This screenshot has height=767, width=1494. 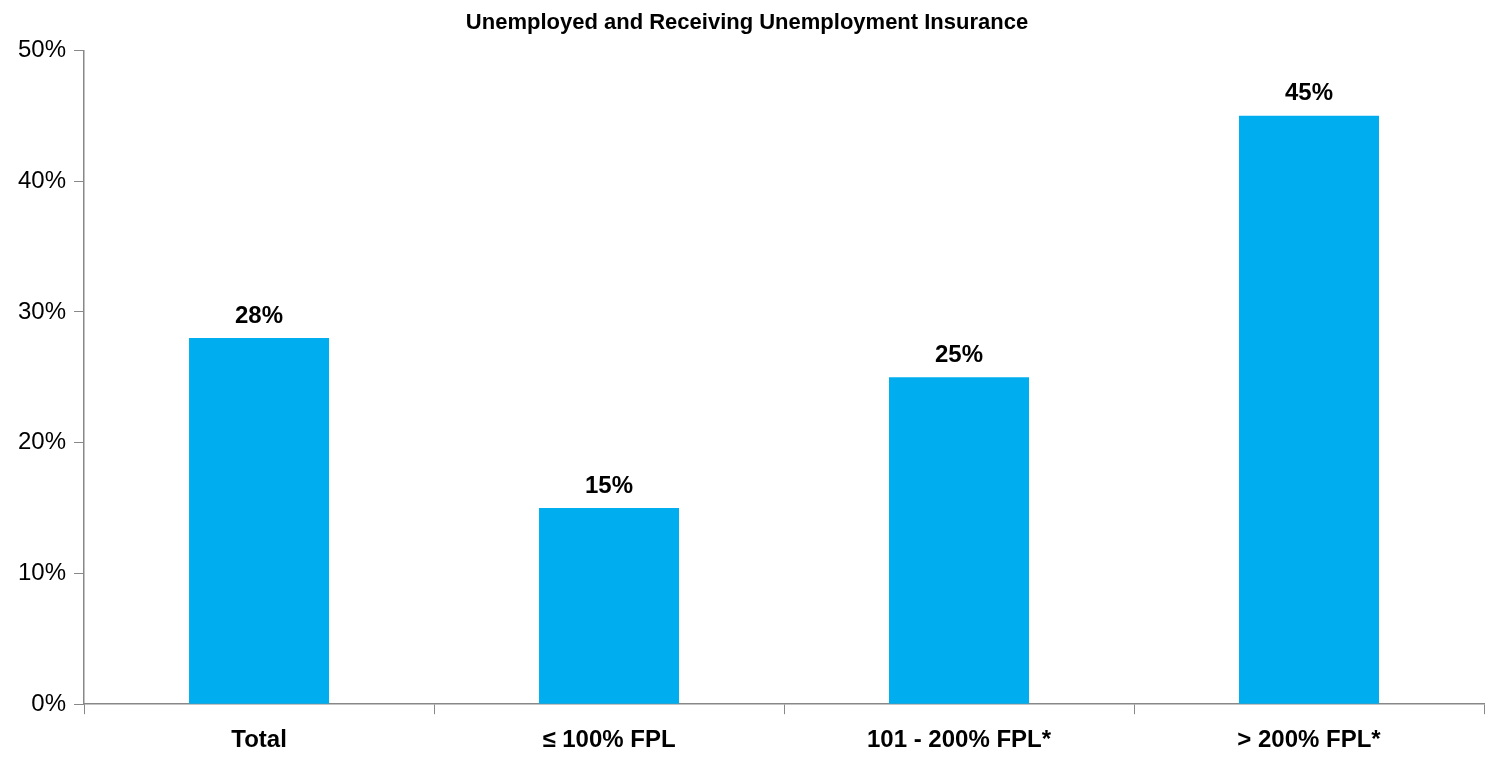 What do you see at coordinates (609, 739) in the screenshot?
I see `x-tick-label: ≤ 100% FPL` at bounding box center [609, 739].